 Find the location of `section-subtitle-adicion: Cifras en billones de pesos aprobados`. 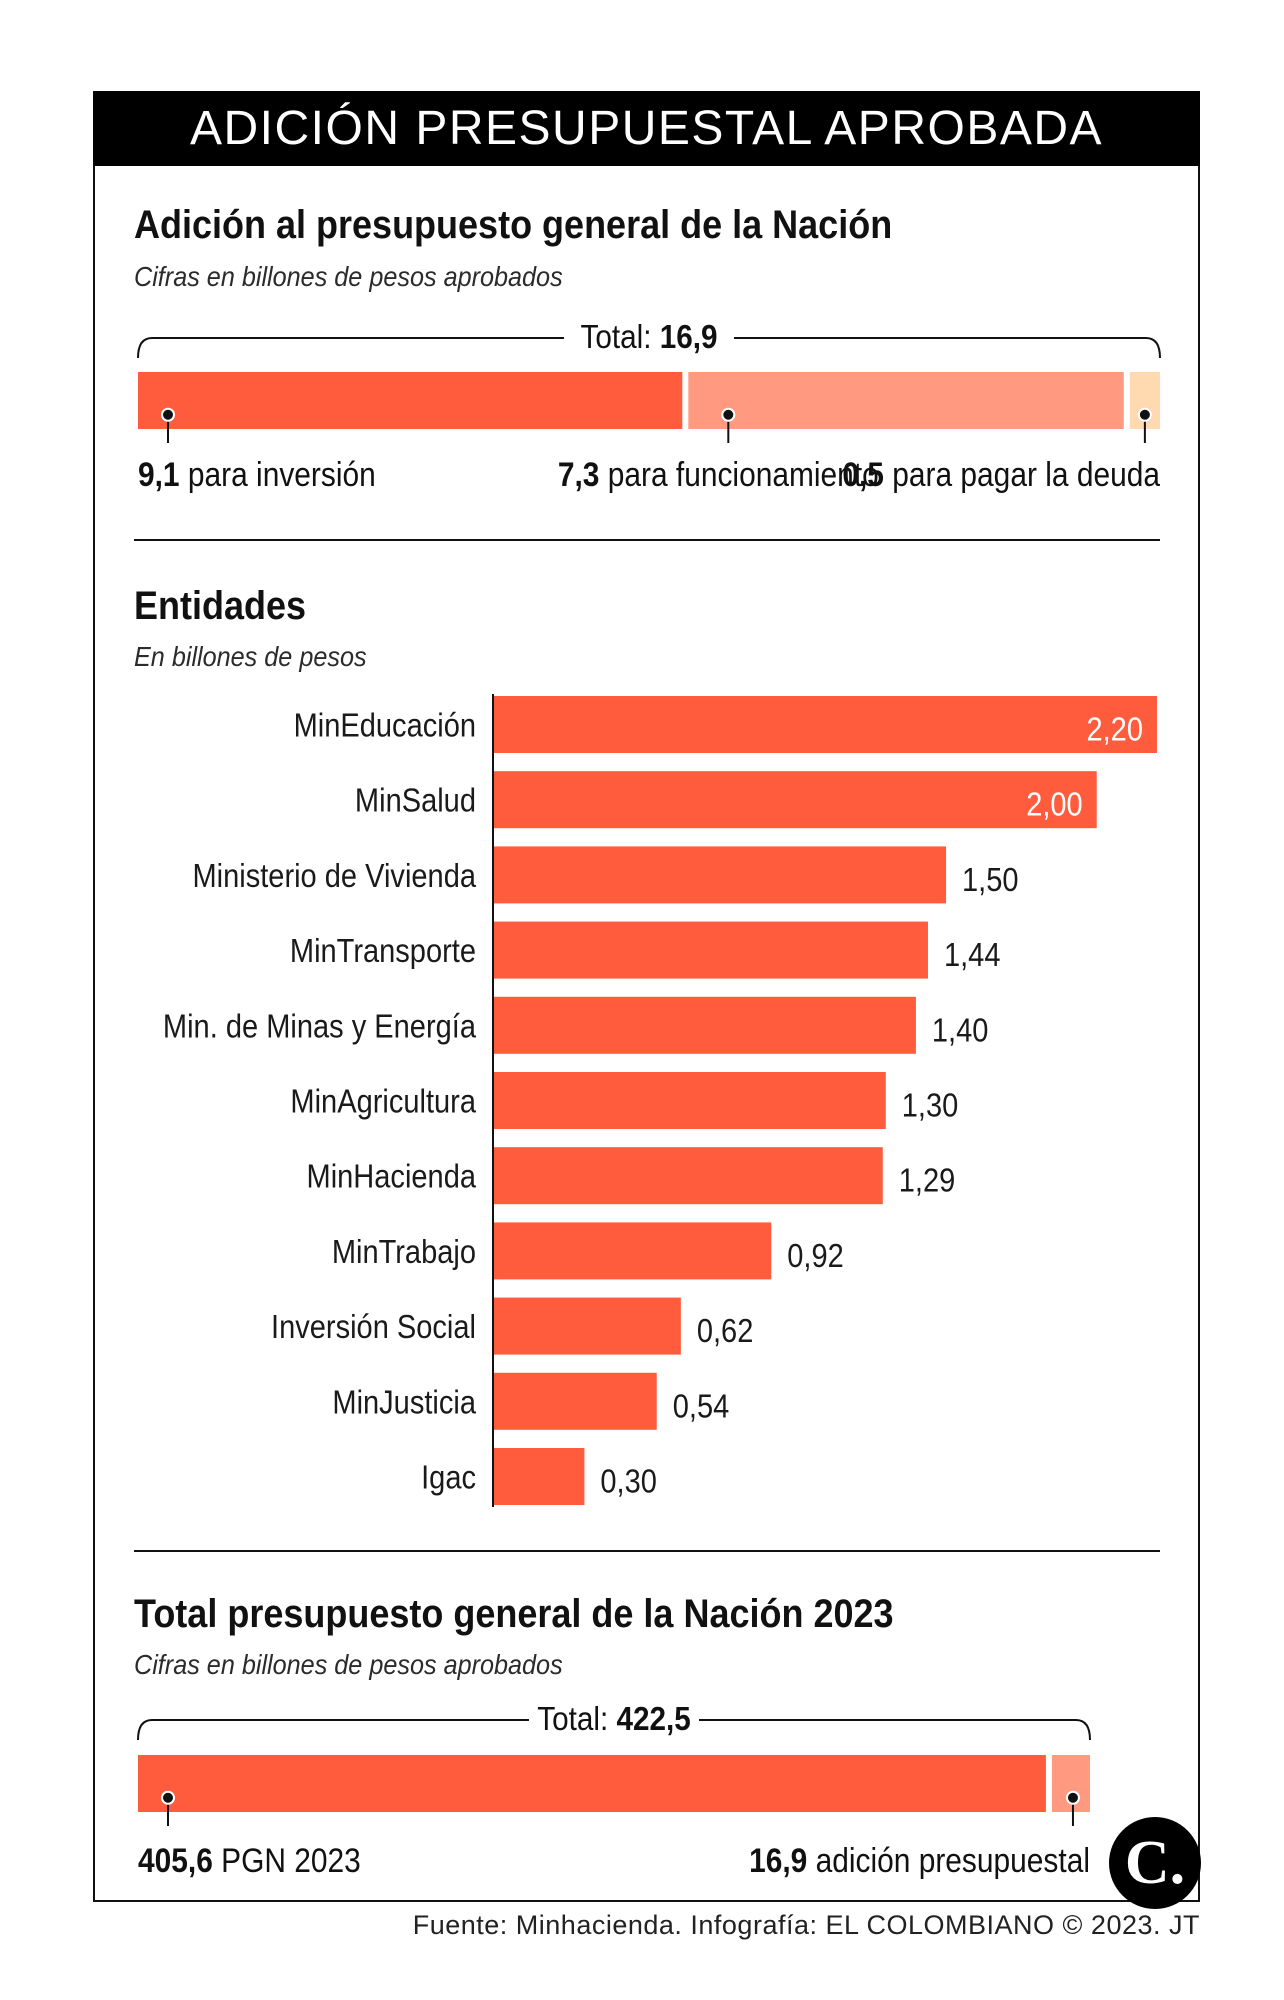

section-subtitle-adicion: Cifras en billones de pesos aprobados is located at coordinates (348, 276).